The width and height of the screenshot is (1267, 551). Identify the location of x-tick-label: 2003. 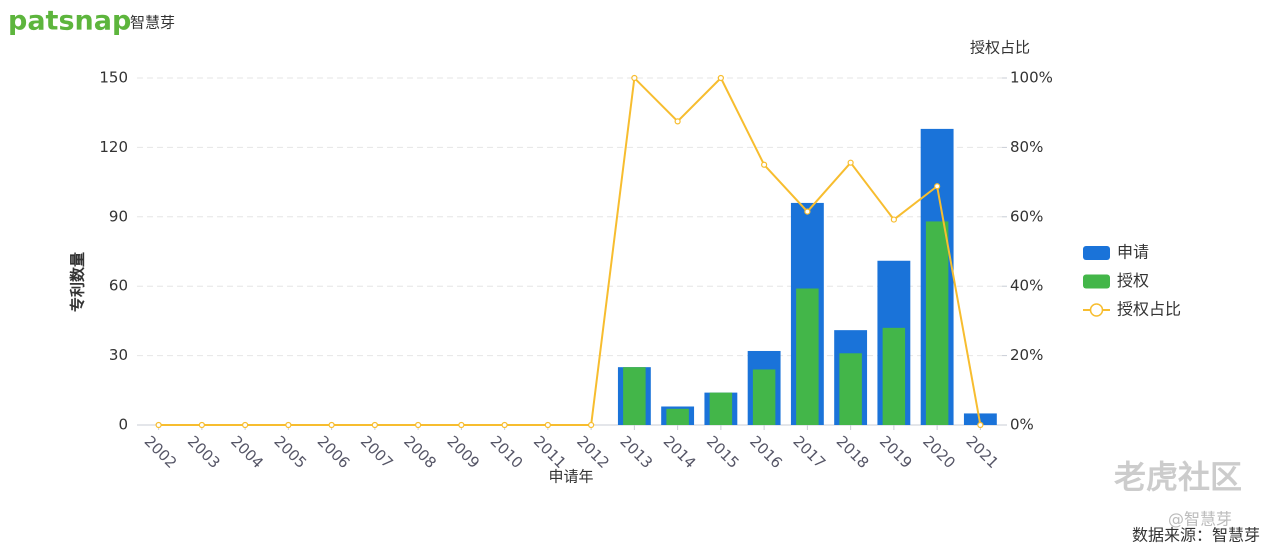
(204, 452).